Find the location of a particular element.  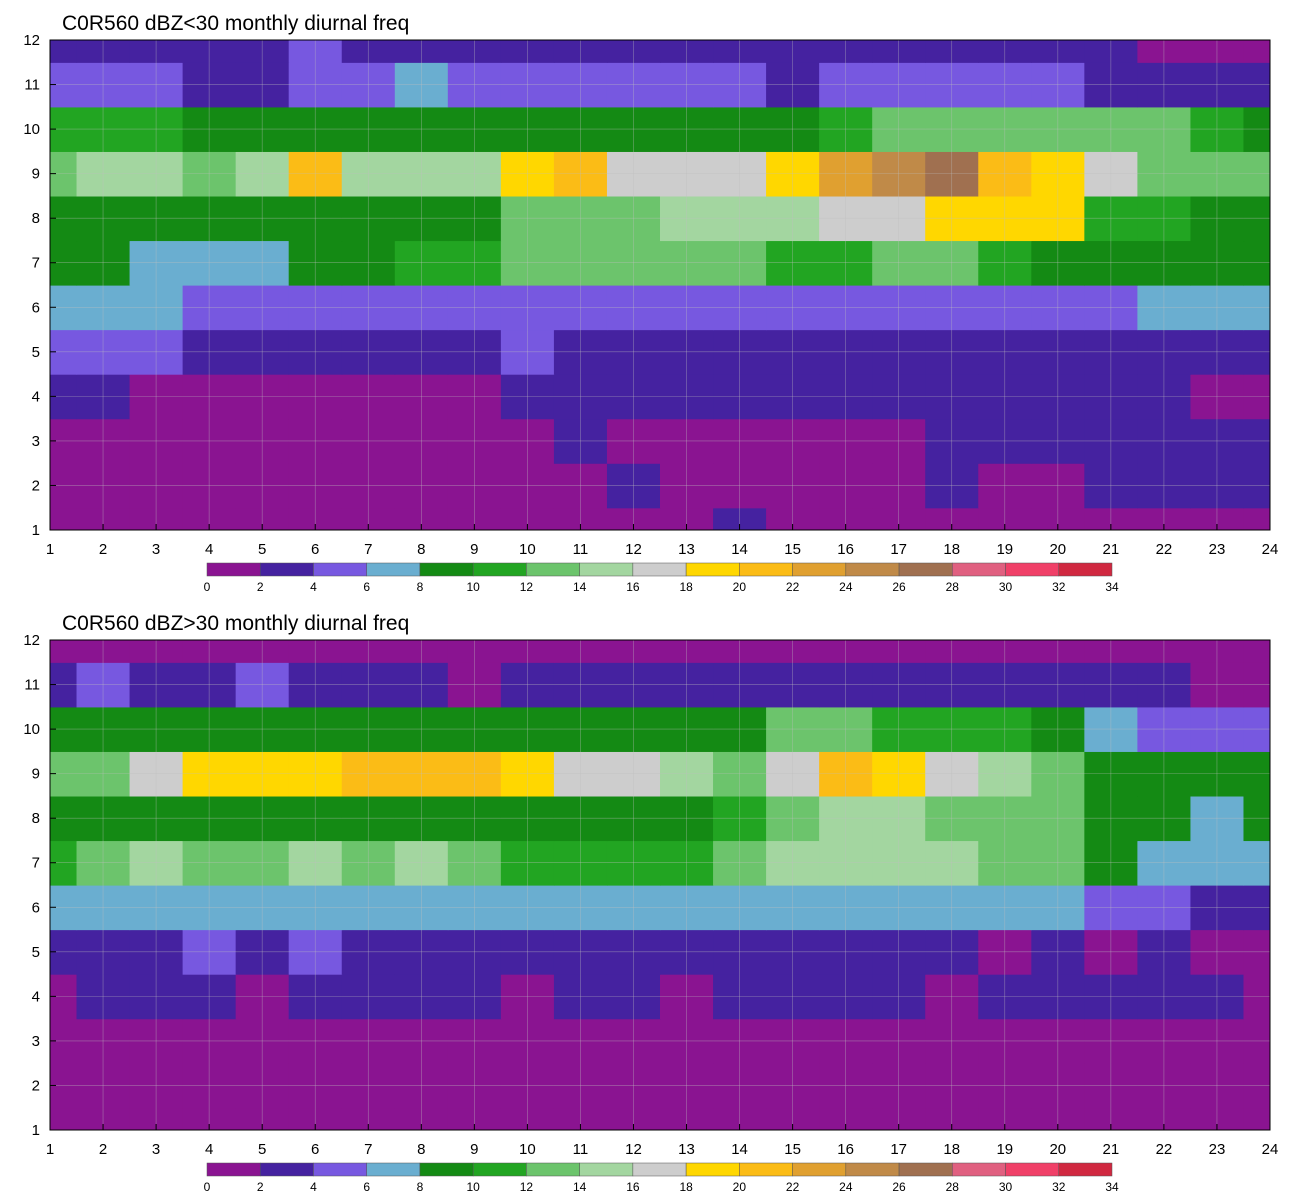

y-tick-label: 6 is located at coordinates (36, 907).